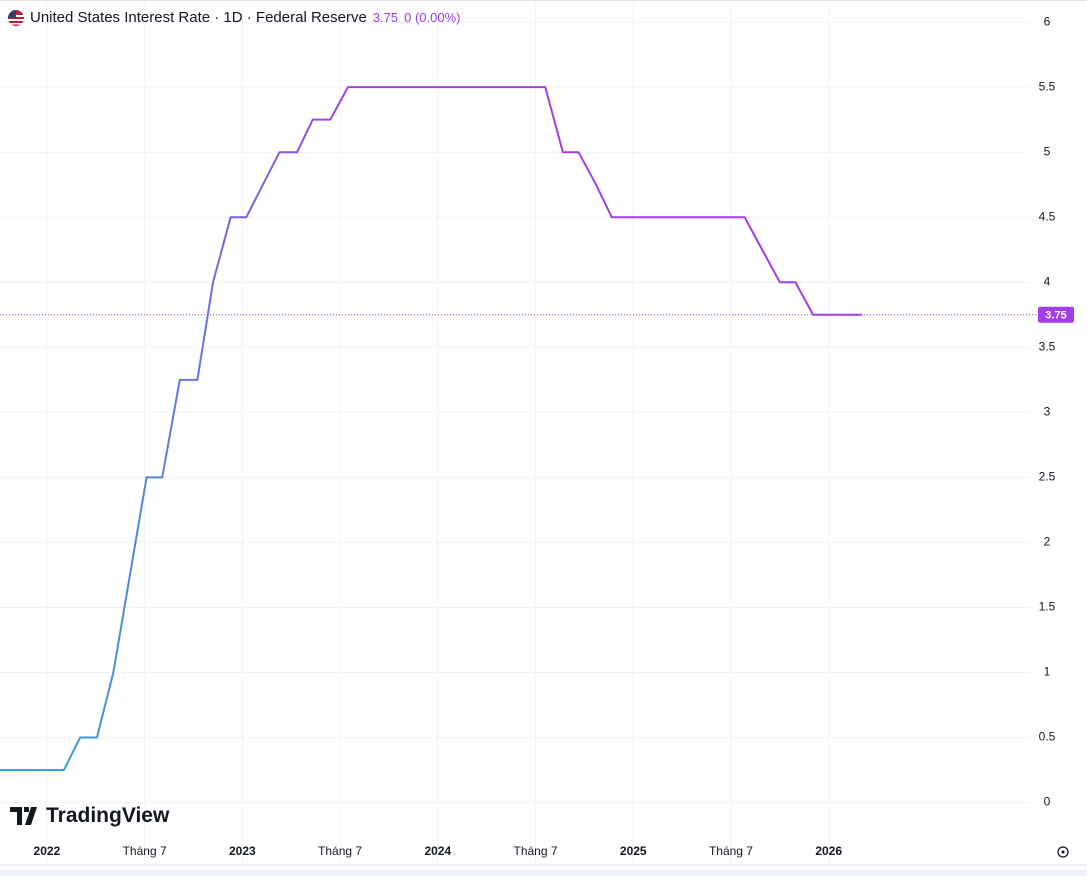  What do you see at coordinates (633, 851) in the screenshot?
I see `x-tick-label: 2025` at bounding box center [633, 851].